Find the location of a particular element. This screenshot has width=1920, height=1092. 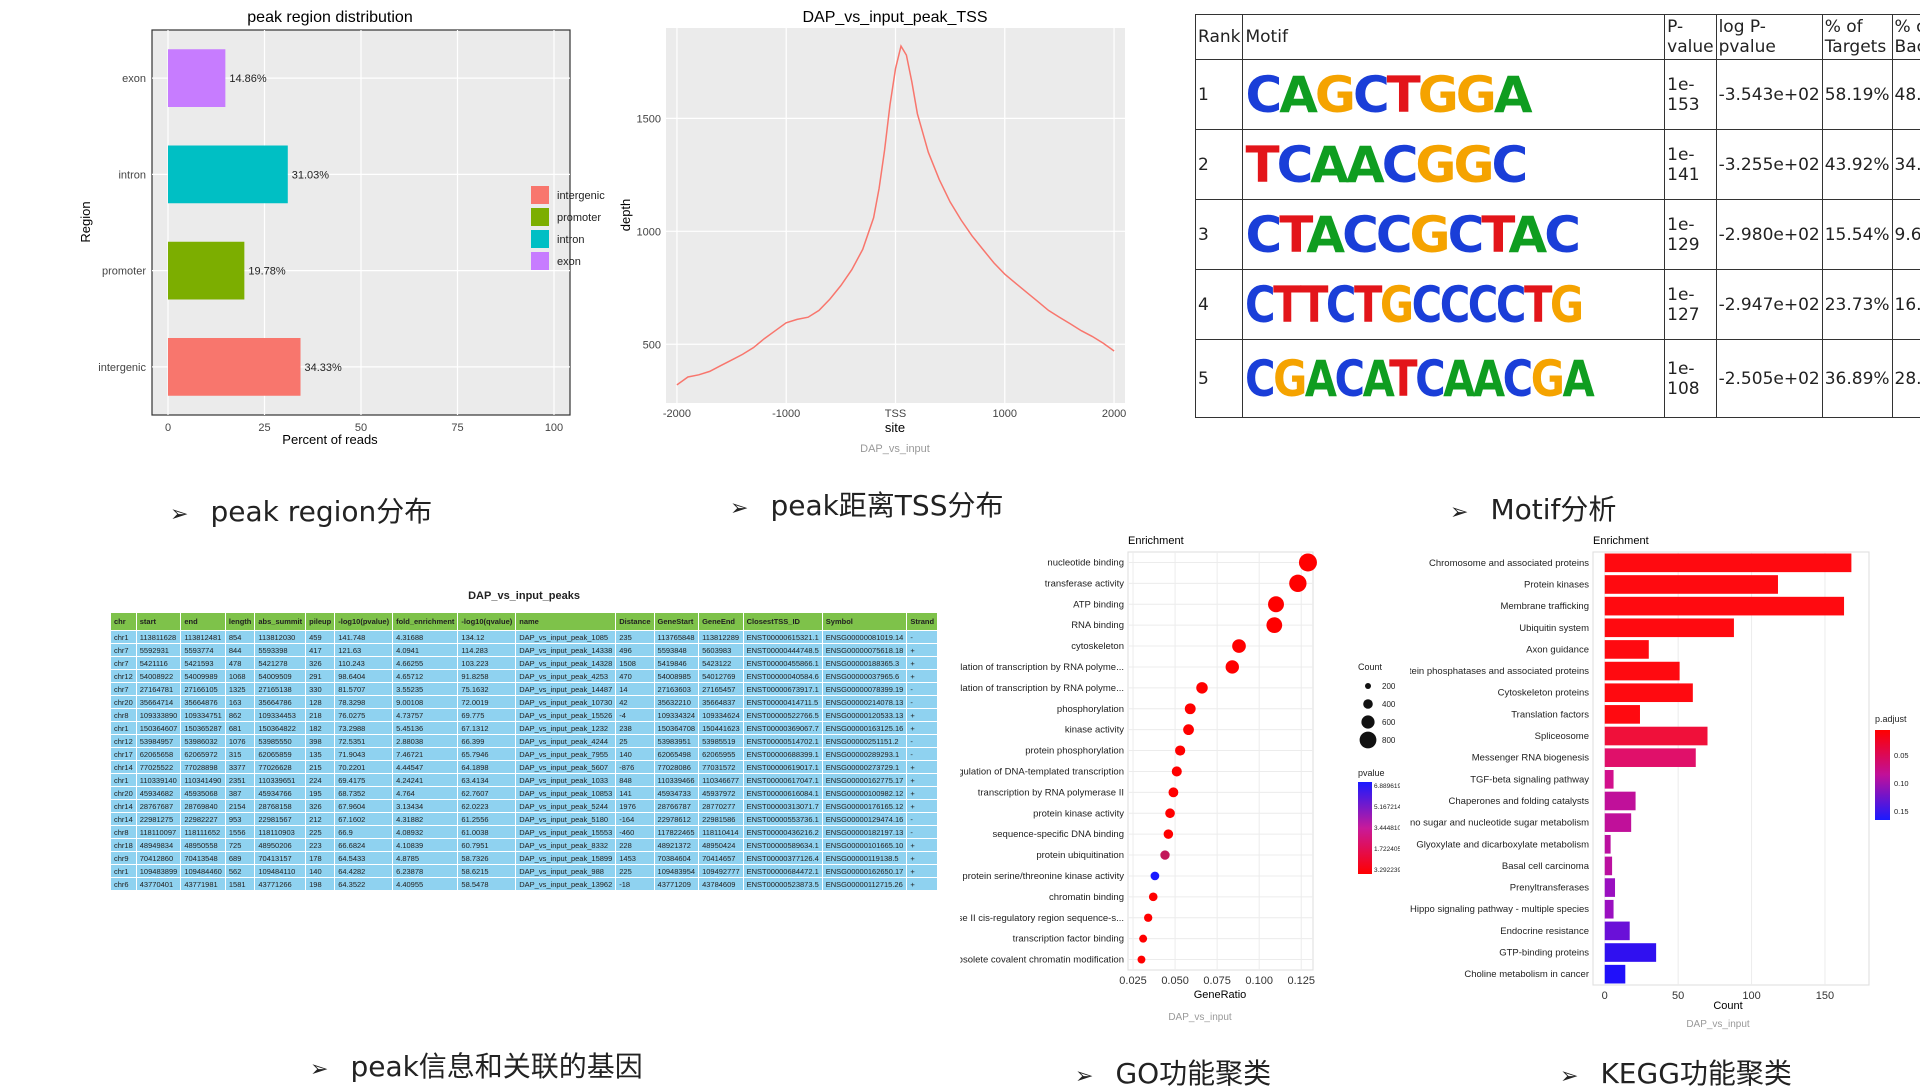

table-cell: 68.7352 is located at coordinates (364, 793).